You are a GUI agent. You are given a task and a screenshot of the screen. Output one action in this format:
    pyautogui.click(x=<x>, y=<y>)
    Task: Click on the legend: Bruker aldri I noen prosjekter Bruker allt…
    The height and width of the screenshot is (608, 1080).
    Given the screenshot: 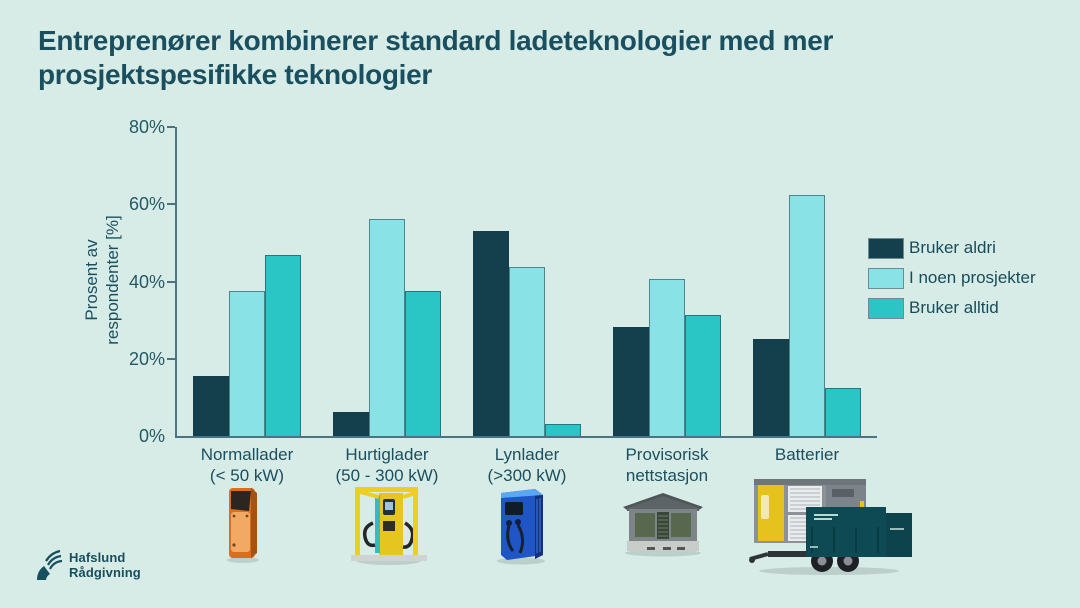 What is the action you would take?
    pyautogui.click(x=952, y=278)
    